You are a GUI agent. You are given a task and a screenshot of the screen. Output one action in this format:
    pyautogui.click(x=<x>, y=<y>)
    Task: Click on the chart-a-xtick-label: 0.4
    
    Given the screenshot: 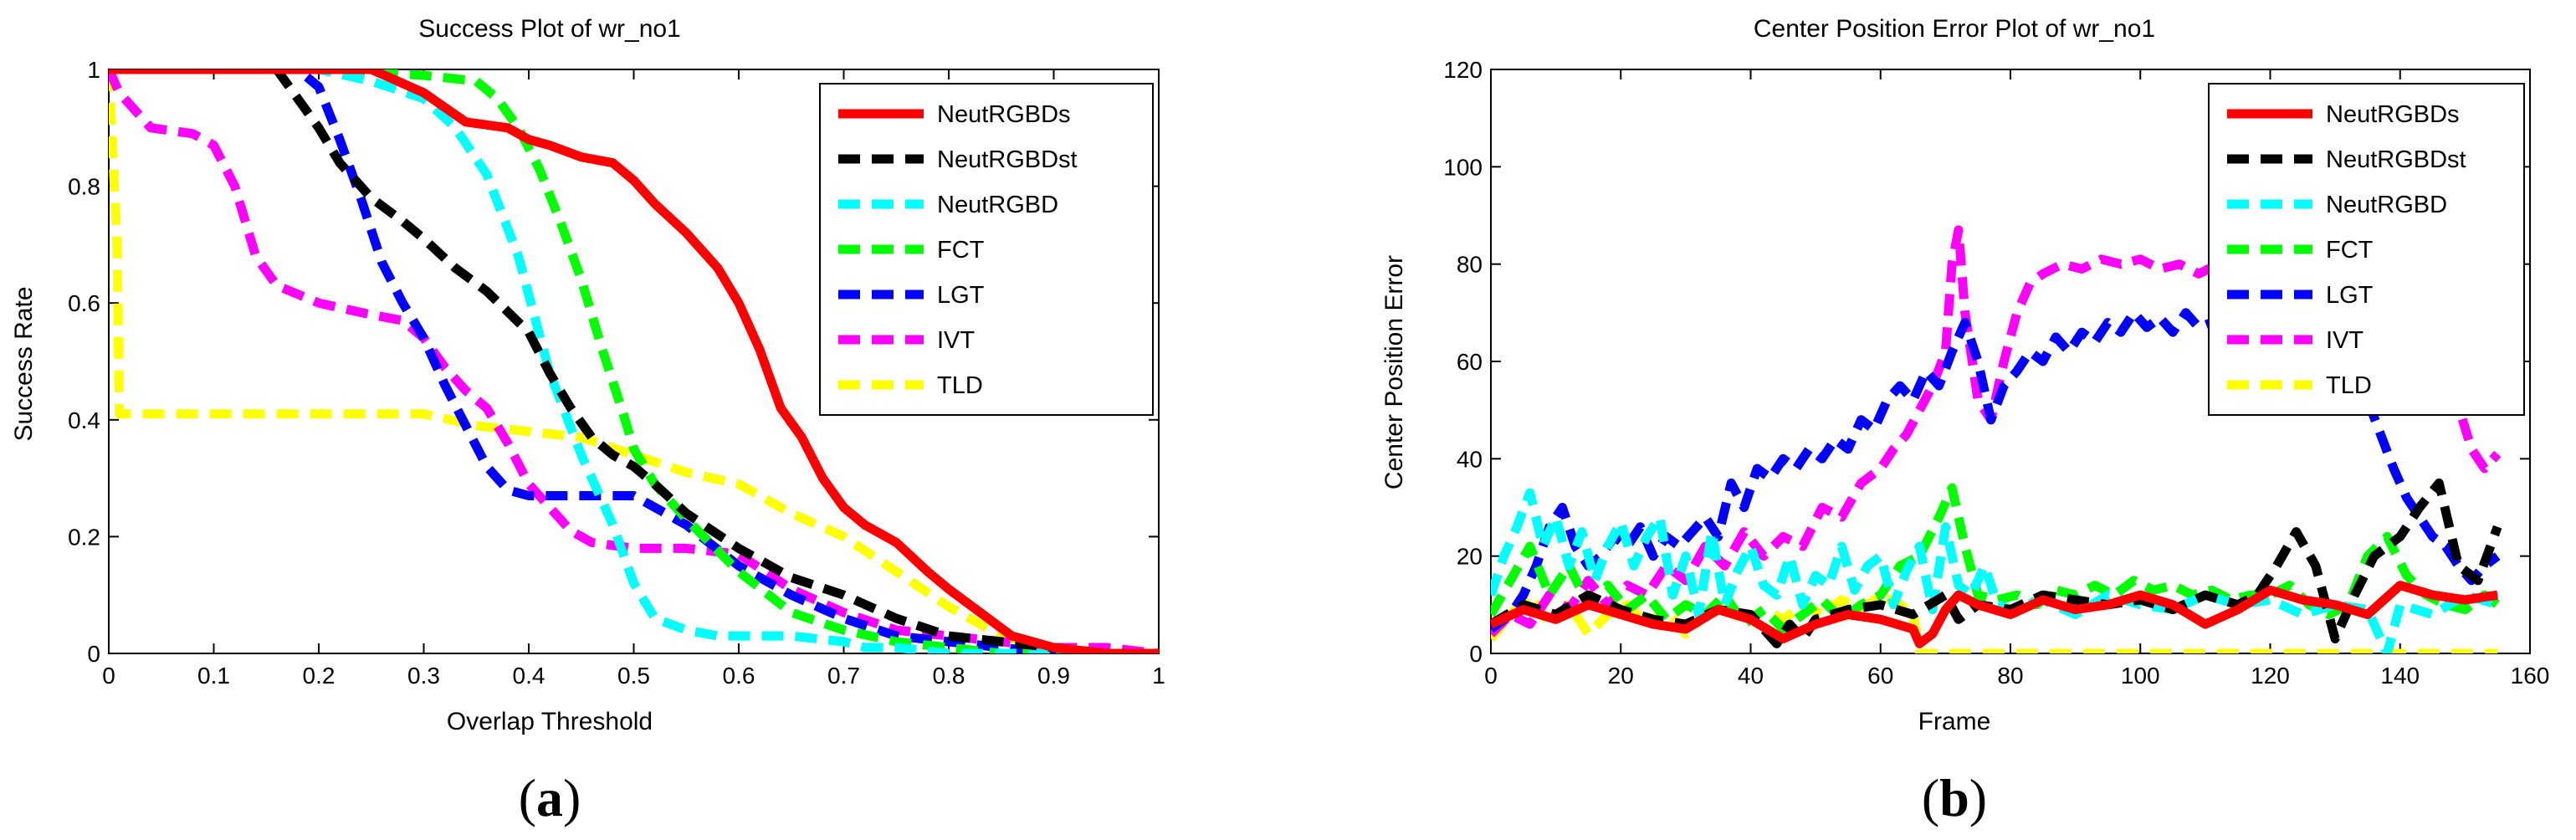 What is the action you would take?
    pyautogui.click(x=529, y=676)
    